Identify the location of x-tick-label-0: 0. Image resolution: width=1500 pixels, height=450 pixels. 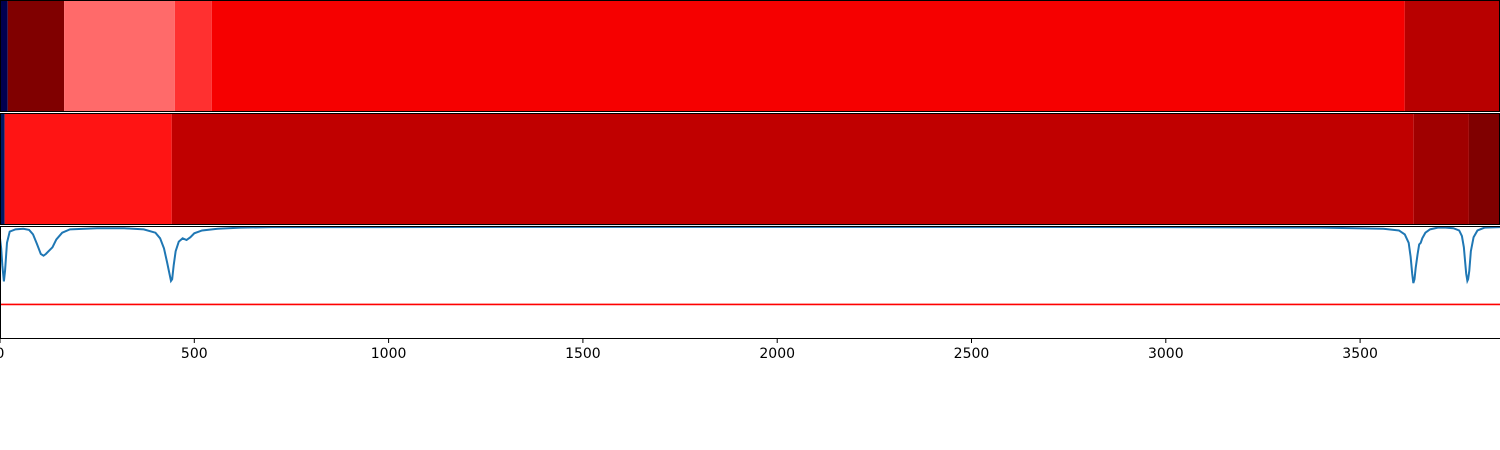
(2, 354).